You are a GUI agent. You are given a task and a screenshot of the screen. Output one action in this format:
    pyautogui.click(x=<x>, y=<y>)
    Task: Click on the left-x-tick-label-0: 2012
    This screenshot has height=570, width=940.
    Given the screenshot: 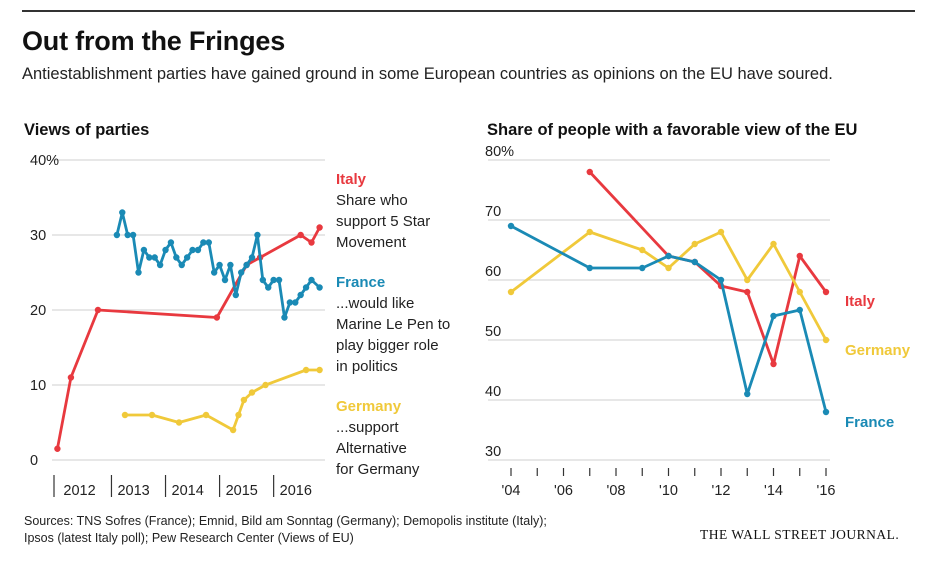 What is the action you would take?
    pyautogui.click(x=79, y=491)
    